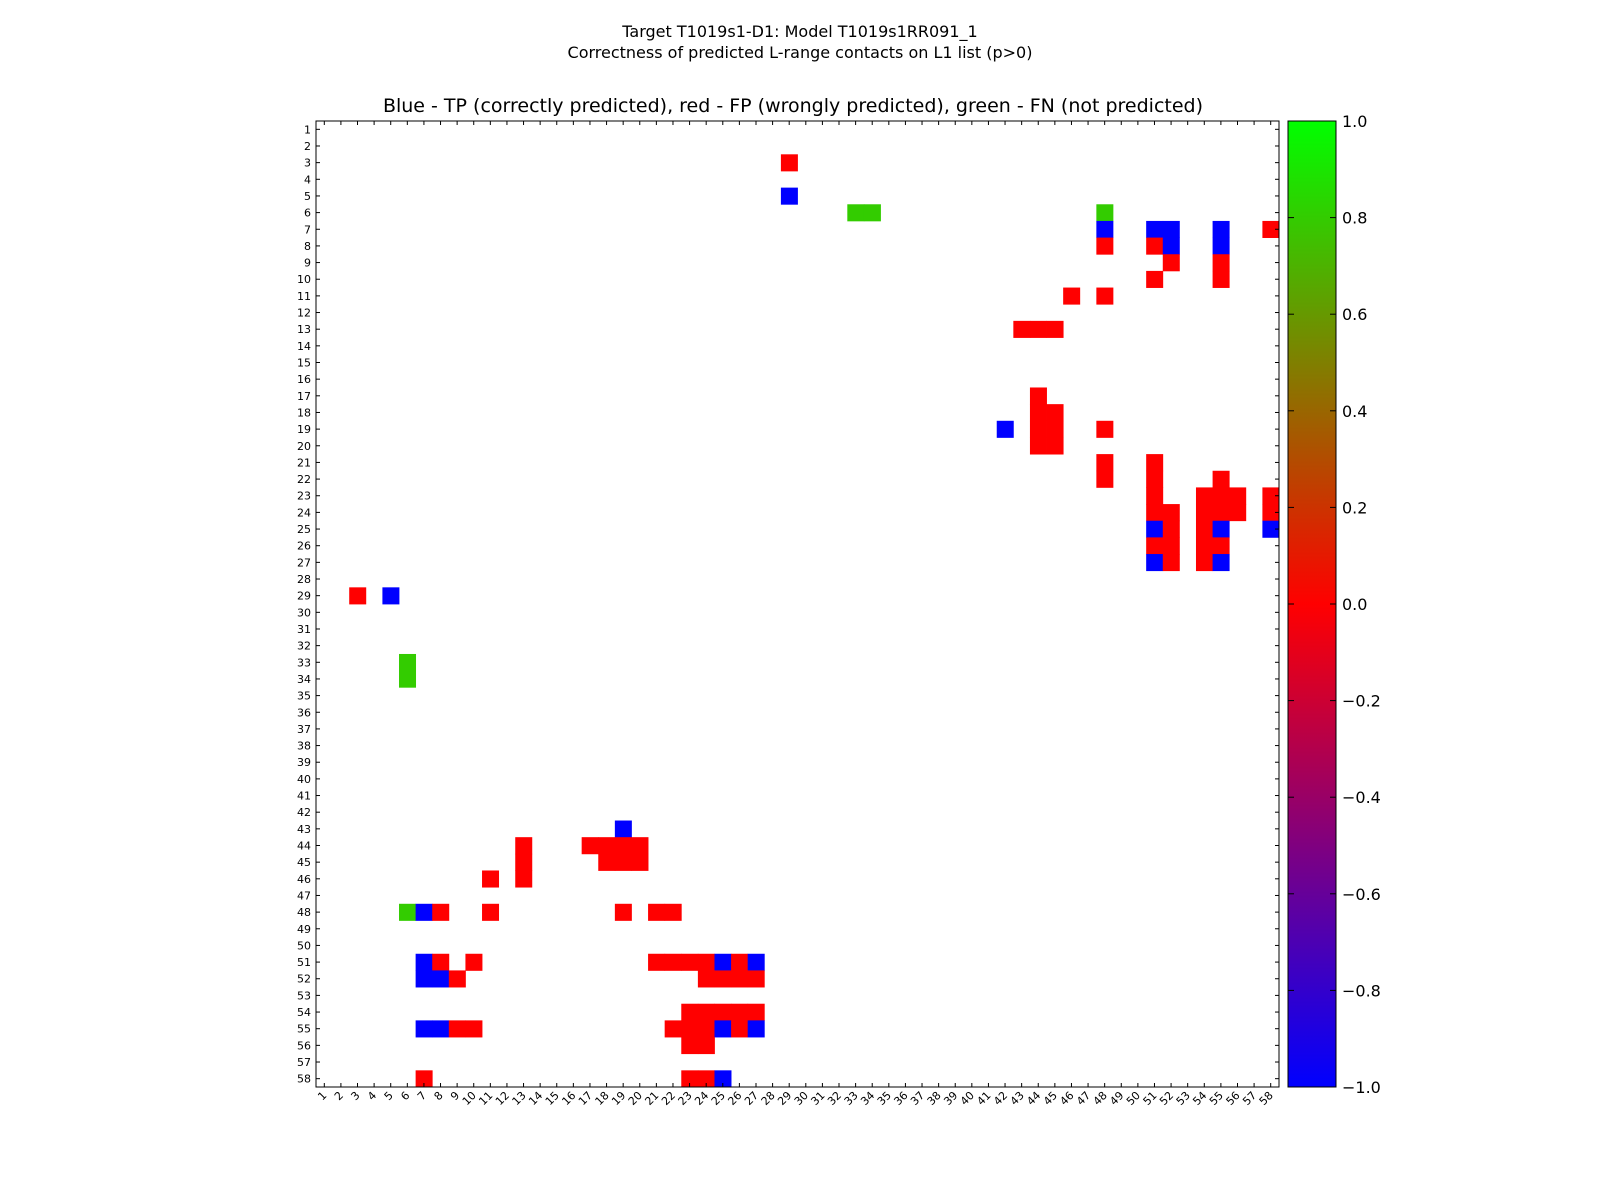 The image size is (1600, 1200). I want to click on y-tick-label: 28, so click(304, 579).